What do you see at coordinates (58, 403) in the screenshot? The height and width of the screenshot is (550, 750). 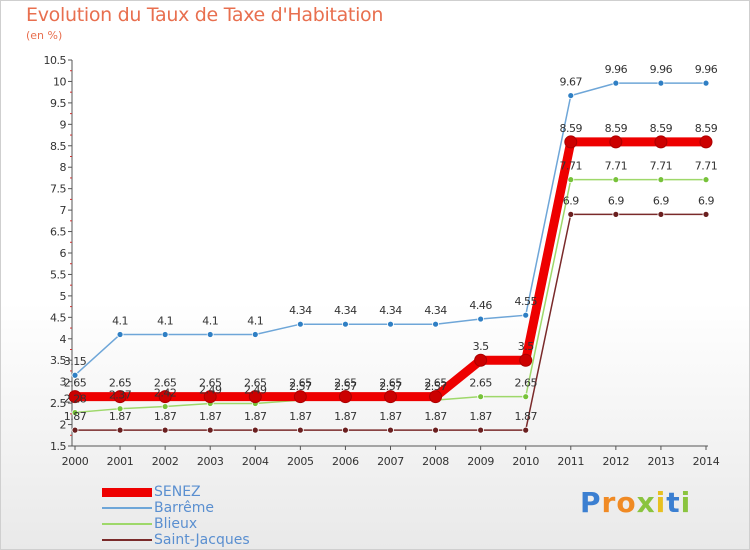 I see `y-tick-label: 2.5` at bounding box center [58, 403].